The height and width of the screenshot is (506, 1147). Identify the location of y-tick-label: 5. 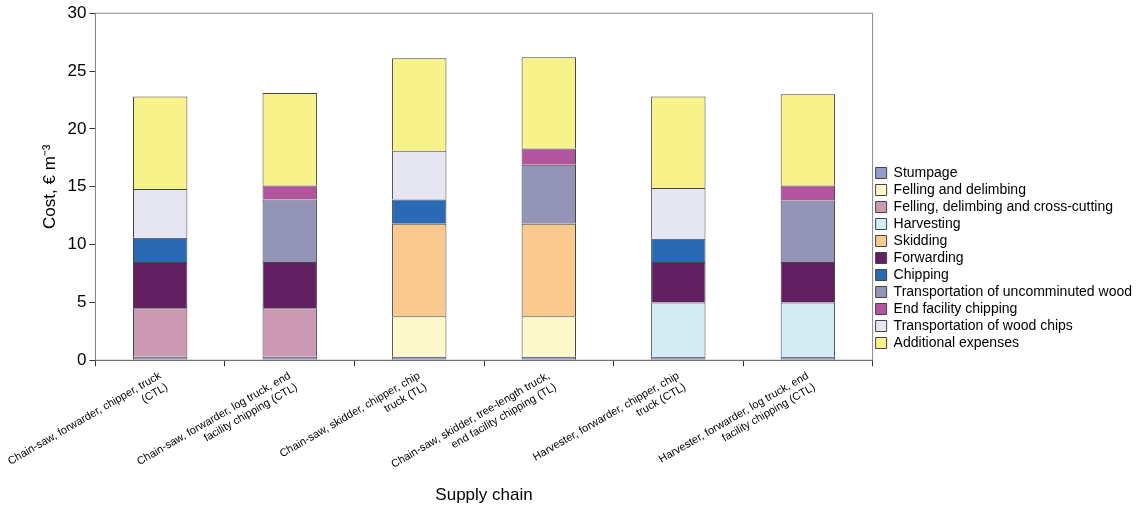
(81, 302).